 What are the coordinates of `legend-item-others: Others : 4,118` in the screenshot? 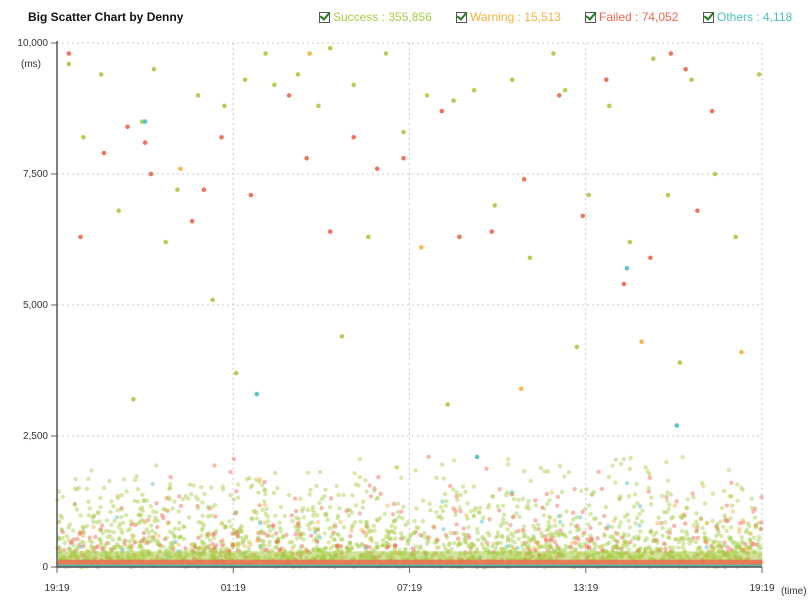 It's located at (747, 17).